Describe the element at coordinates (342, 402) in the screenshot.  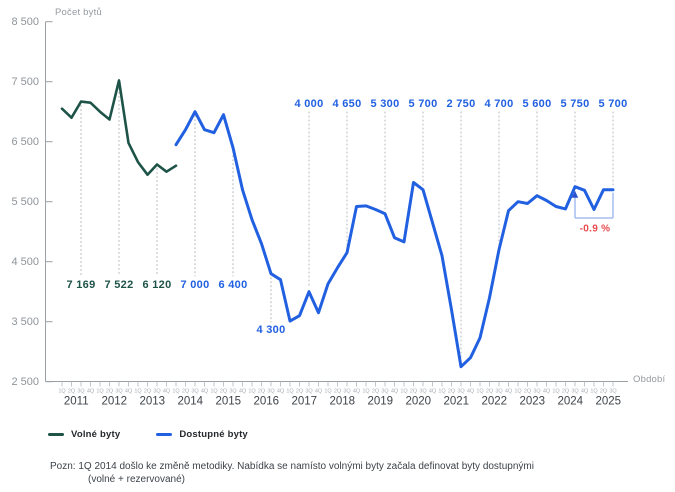
I see `year-label: 2018` at that location.